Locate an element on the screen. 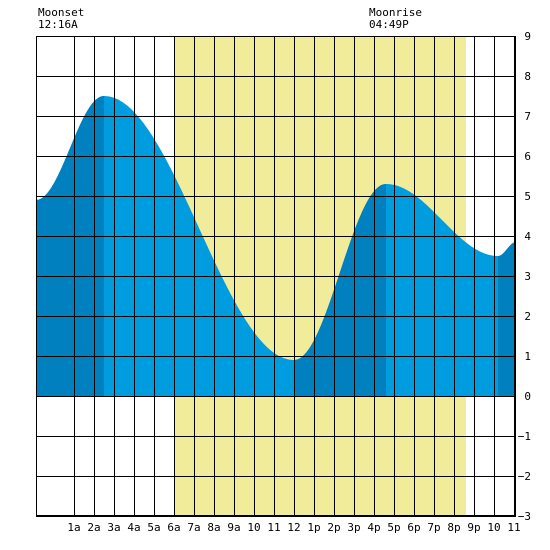 The image size is (550, 550). moonrise-time: 04:49P is located at coordinates (389, 24).